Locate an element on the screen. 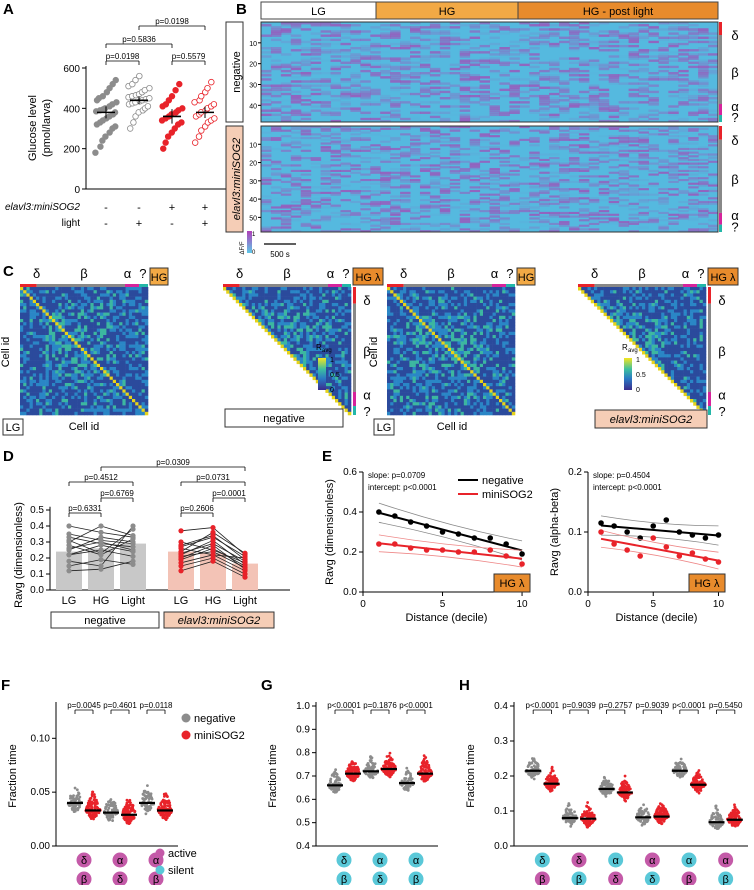 The height and width of the screenshot is (890, 754). cell-type-label: β is located at coordinates (83, 273).